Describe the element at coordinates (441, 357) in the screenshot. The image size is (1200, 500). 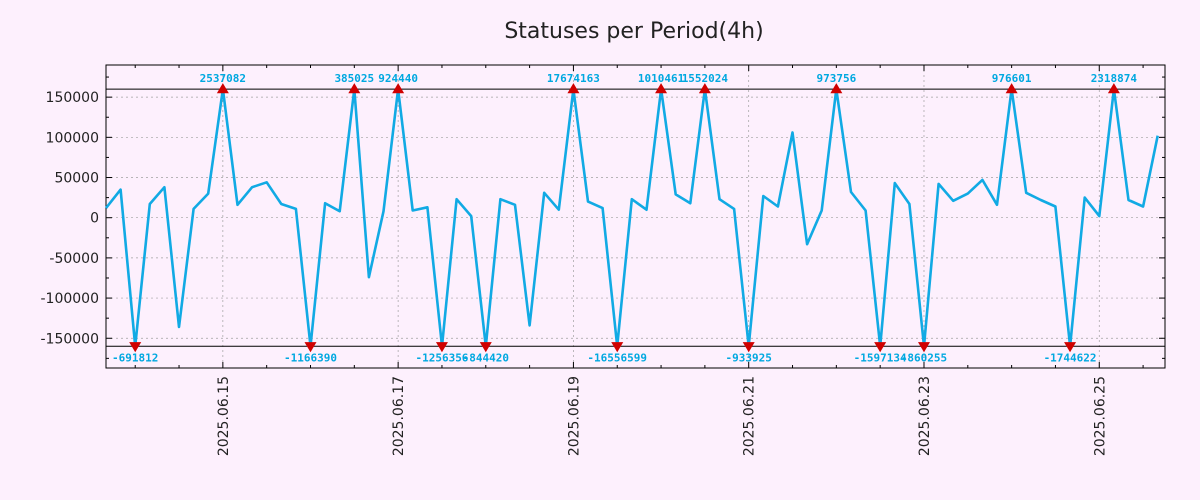
I see `data-label: -1256356` at that location.